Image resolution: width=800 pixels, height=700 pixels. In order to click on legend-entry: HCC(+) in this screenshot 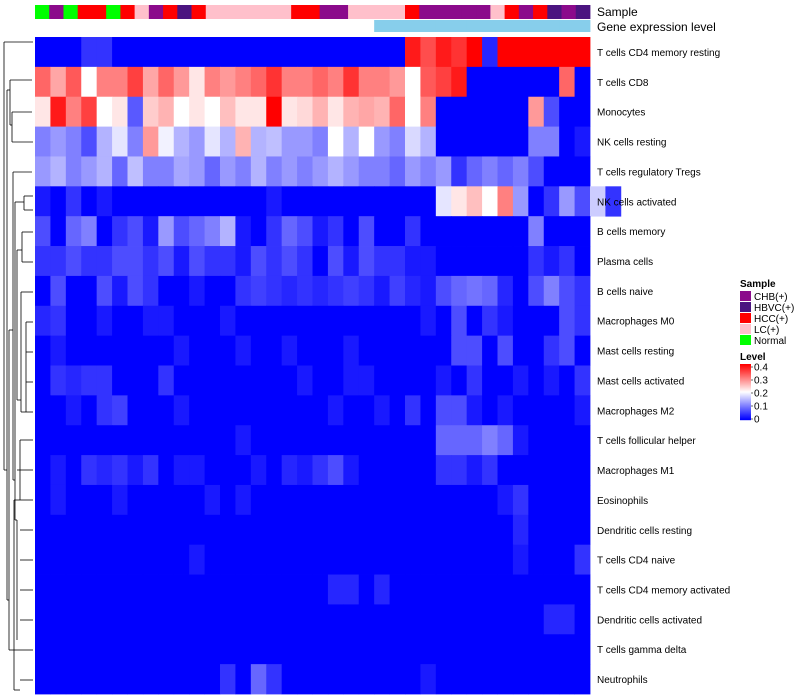, I will do `click(771, 319)`.